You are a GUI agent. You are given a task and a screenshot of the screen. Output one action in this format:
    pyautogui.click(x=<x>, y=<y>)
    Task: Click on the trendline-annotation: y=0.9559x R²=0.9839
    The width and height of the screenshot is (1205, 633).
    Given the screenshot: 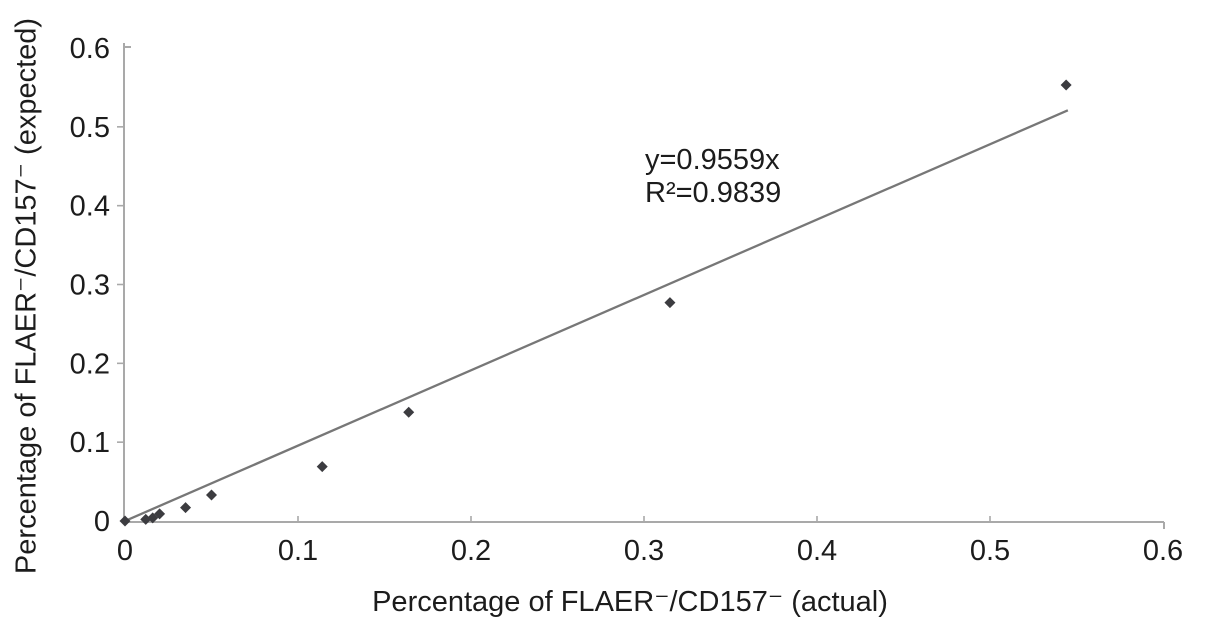 What is the action you would take?
    pyautogui.click(x=713, y=177)
    